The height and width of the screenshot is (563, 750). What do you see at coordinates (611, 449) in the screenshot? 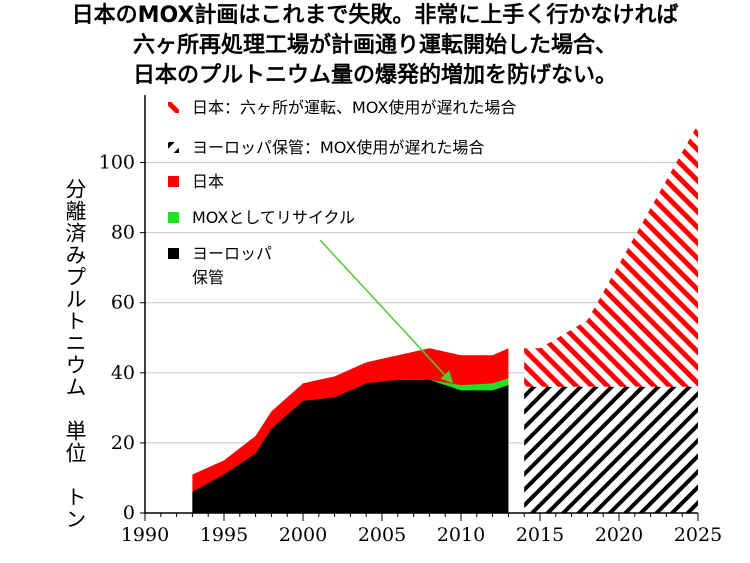
I see `area-europe-projection` at bounding box center [611, 449].